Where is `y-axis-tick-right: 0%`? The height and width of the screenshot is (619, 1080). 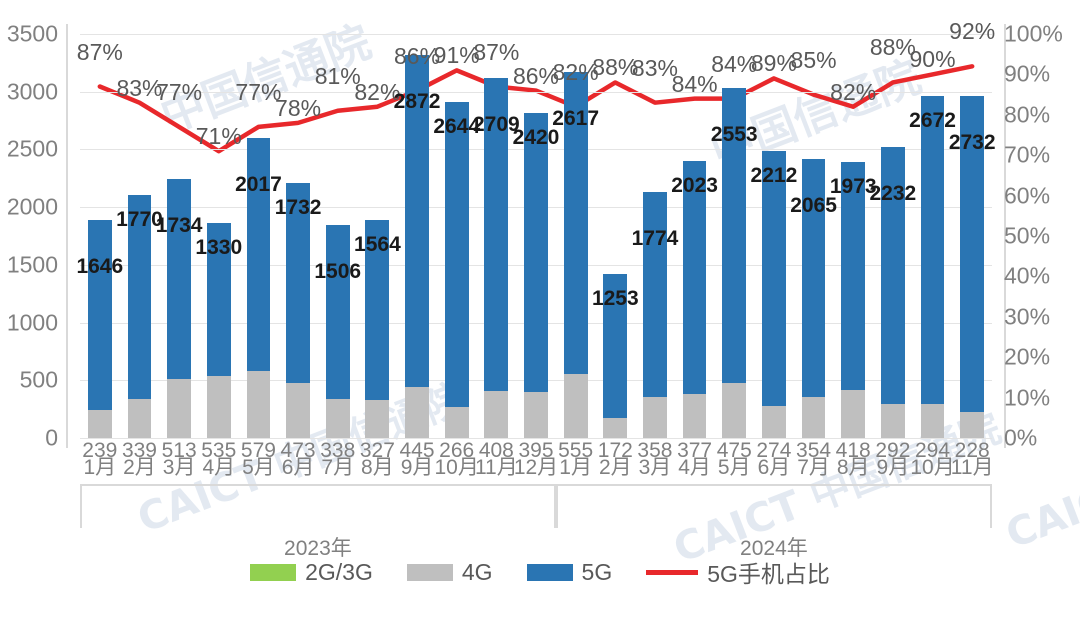
y-axis-tick-right: 0% is located at coordinates (1021, 437).